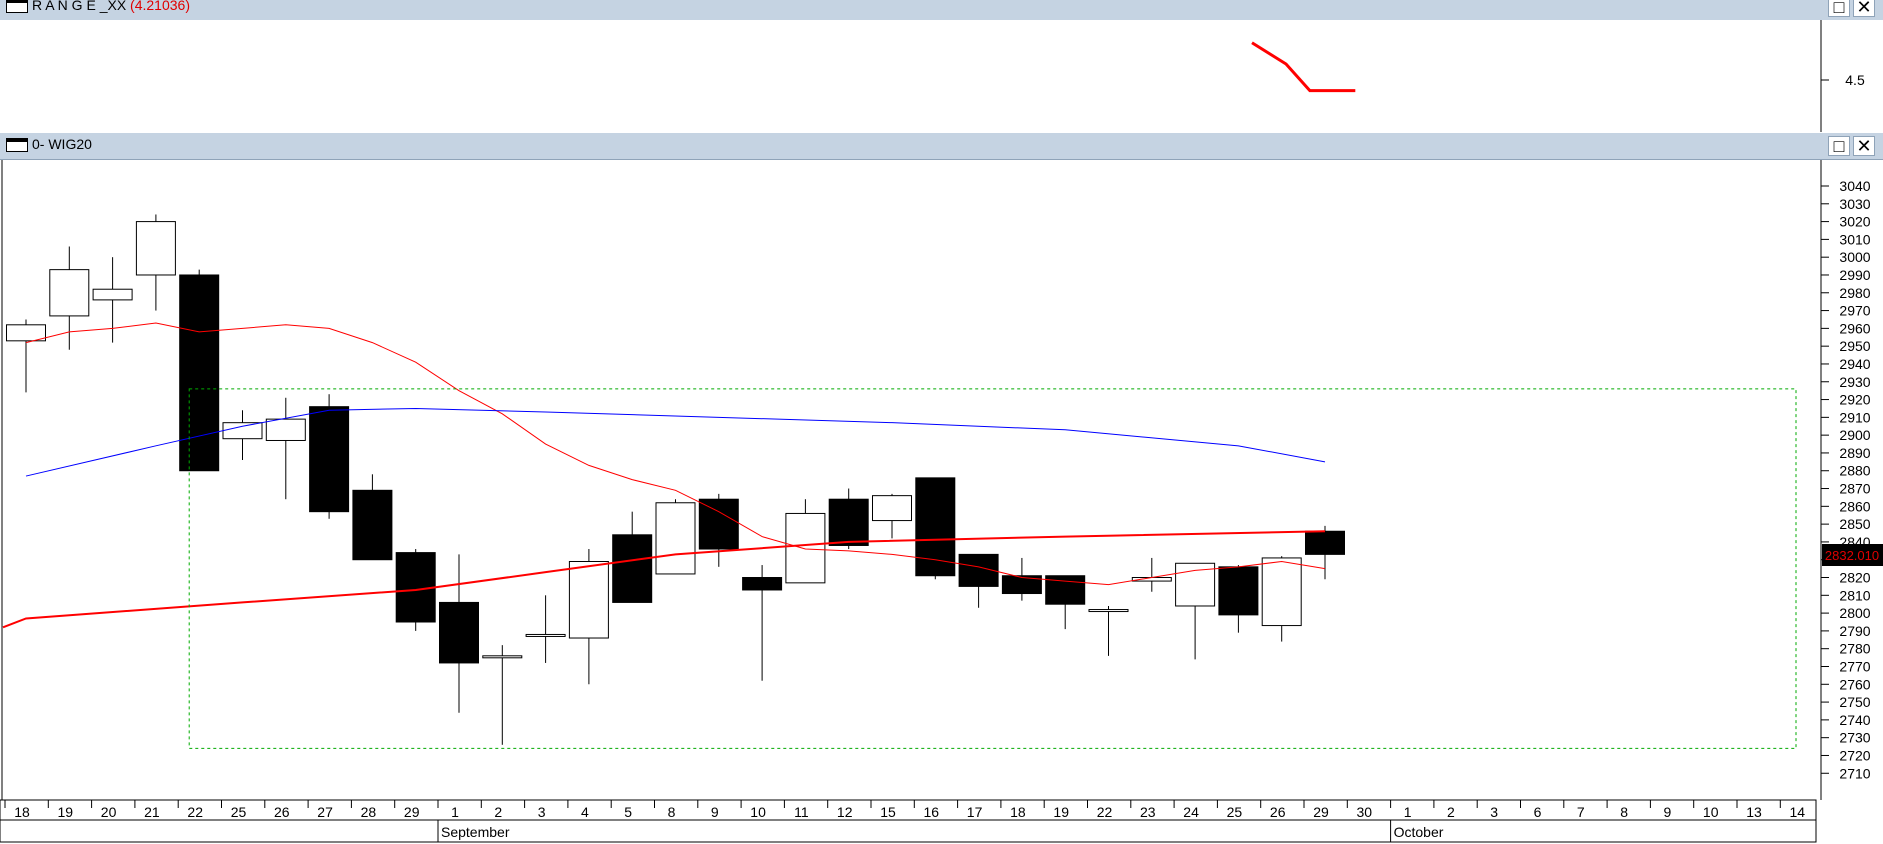  Describe the element at coordinates (1854, 471) in the screenshot. I see `y-tick-label: 2880` at that location.